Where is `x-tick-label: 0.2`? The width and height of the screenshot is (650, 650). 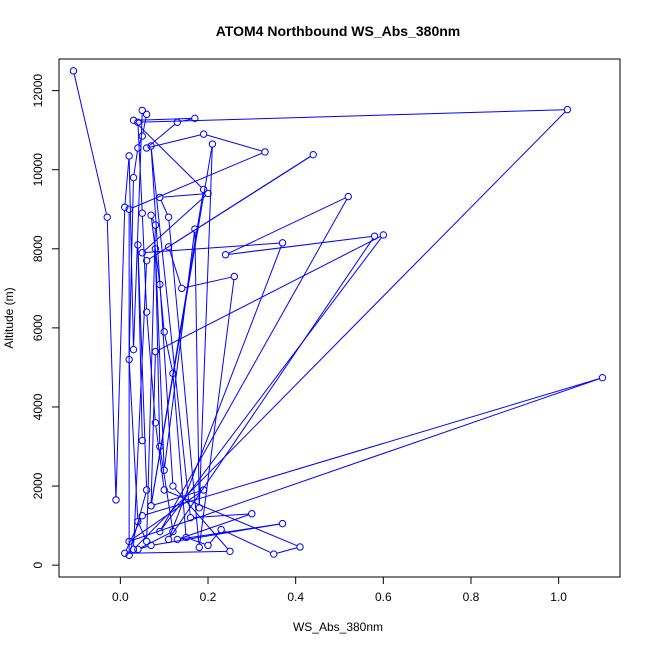 x-tick-label: 0.2 is located at coordinates (208, 597).